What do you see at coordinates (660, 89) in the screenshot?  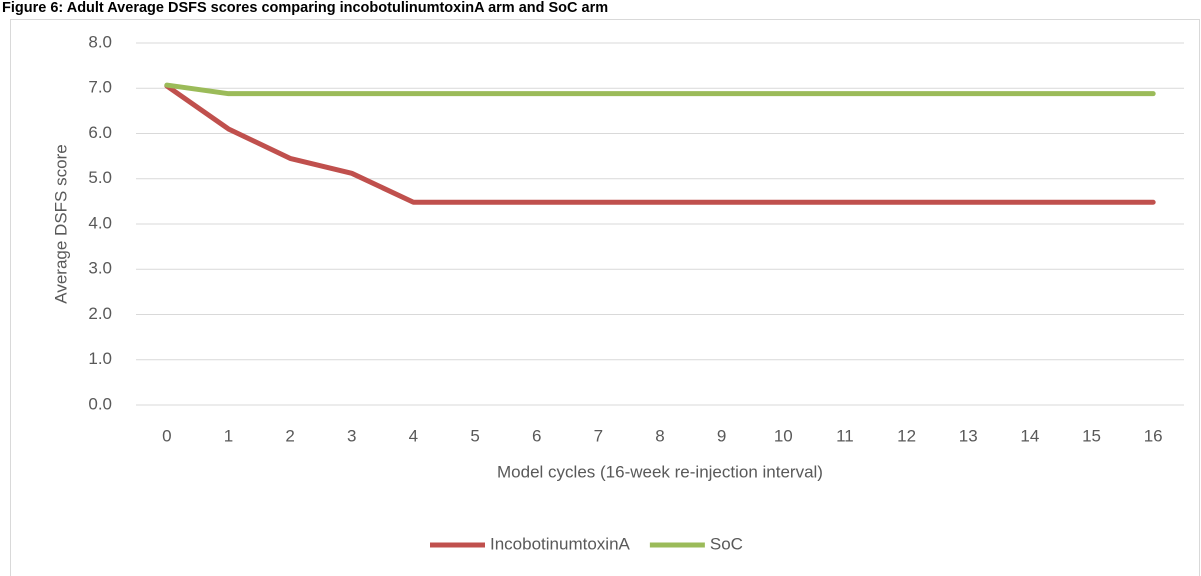 I see `series-line` at bounding box center [660, 89].